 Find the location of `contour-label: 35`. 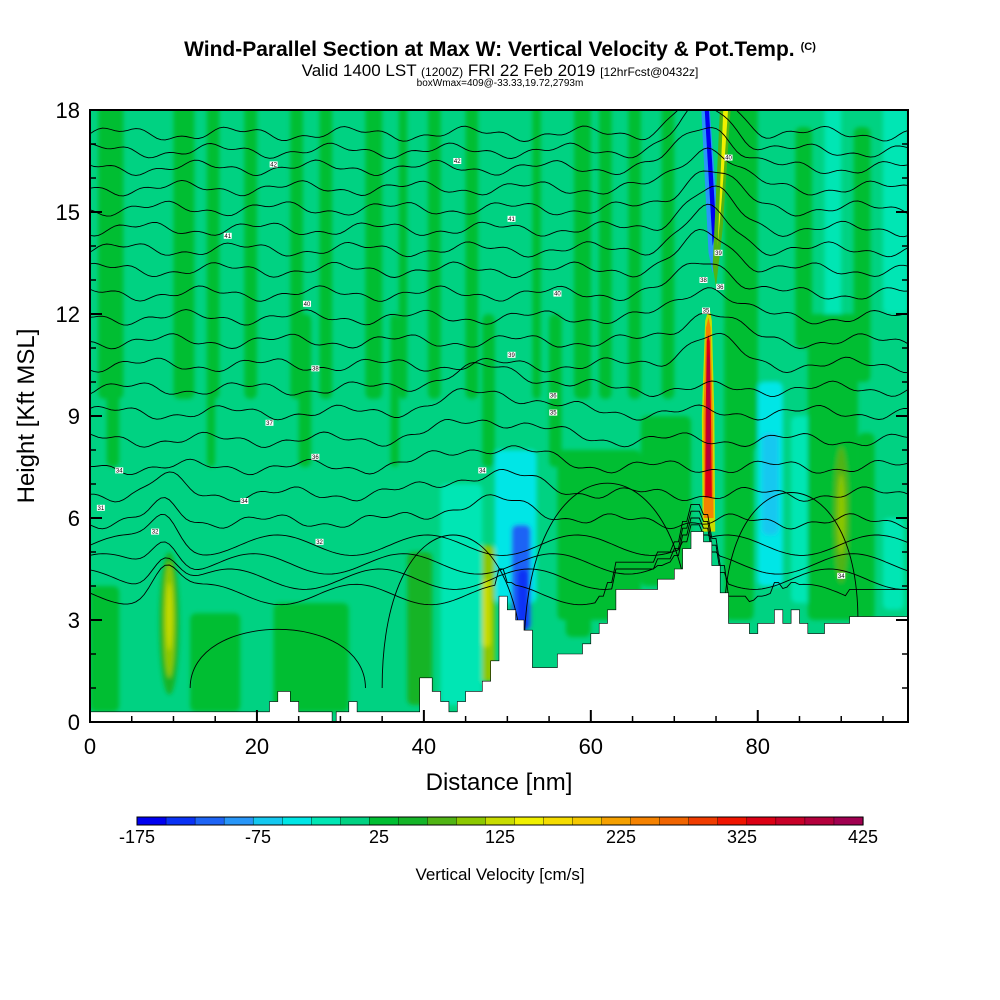

contour-label: 35 is located at coordinates (706, 311).